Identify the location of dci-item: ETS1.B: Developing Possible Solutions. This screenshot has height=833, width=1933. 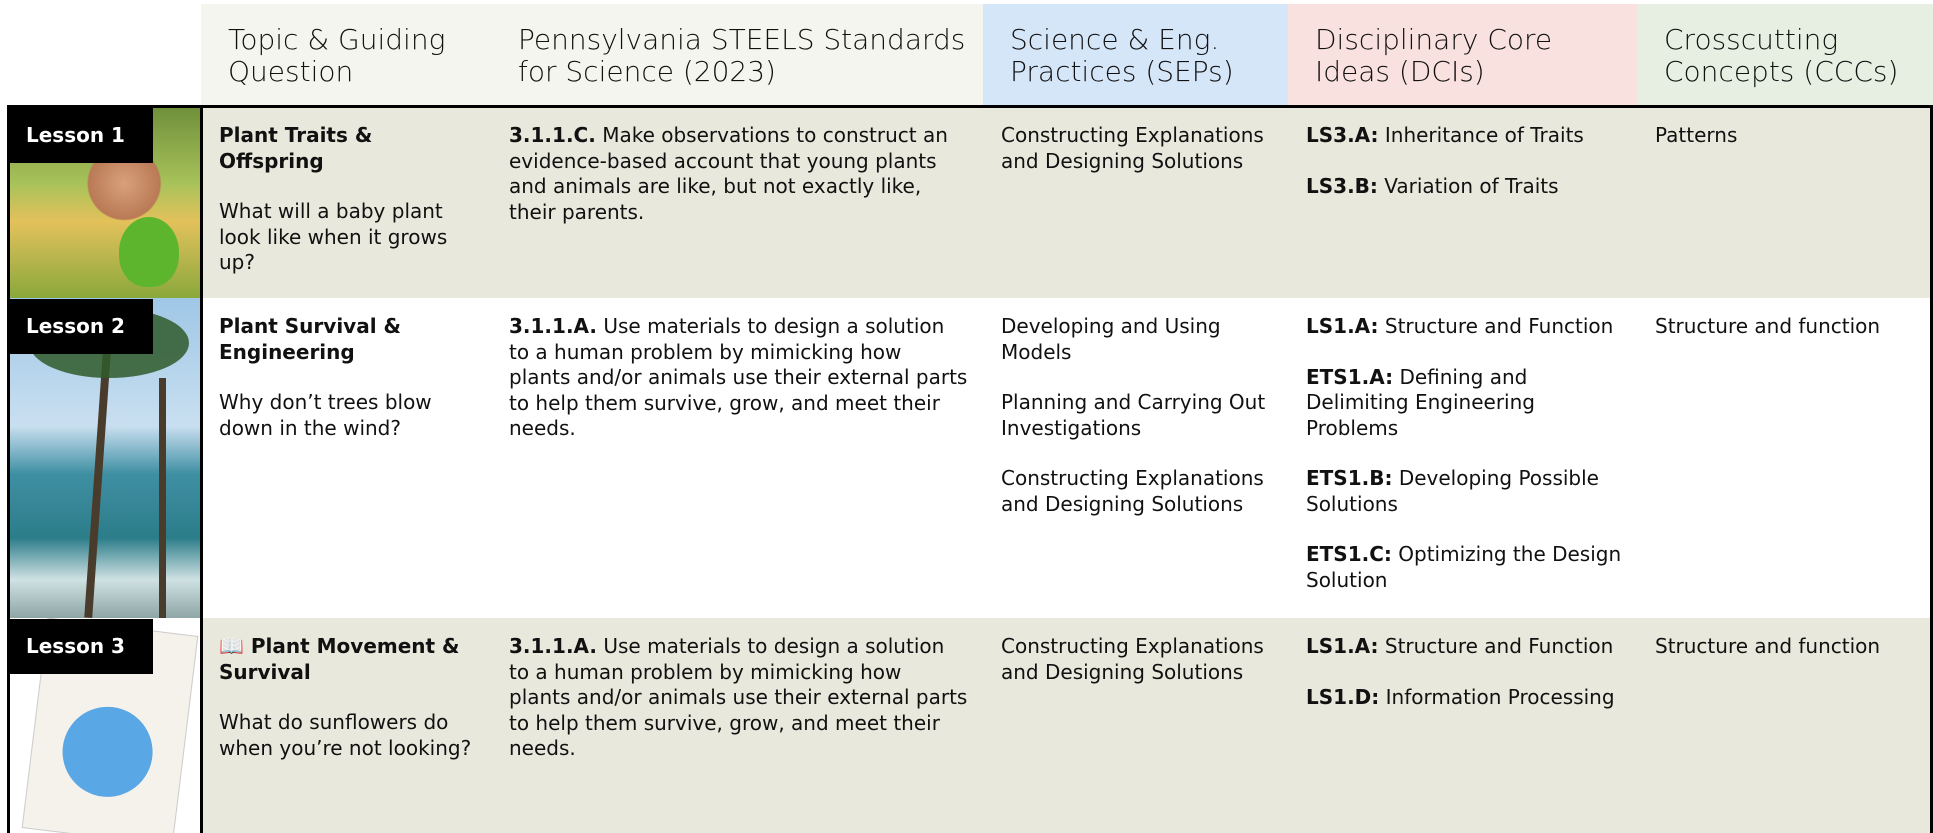
(1464, 491).